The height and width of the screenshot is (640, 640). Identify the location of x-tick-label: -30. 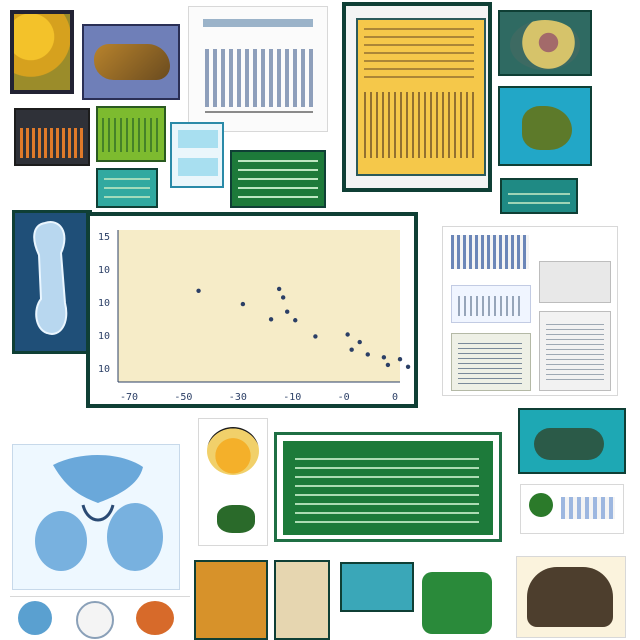
(238, 397).